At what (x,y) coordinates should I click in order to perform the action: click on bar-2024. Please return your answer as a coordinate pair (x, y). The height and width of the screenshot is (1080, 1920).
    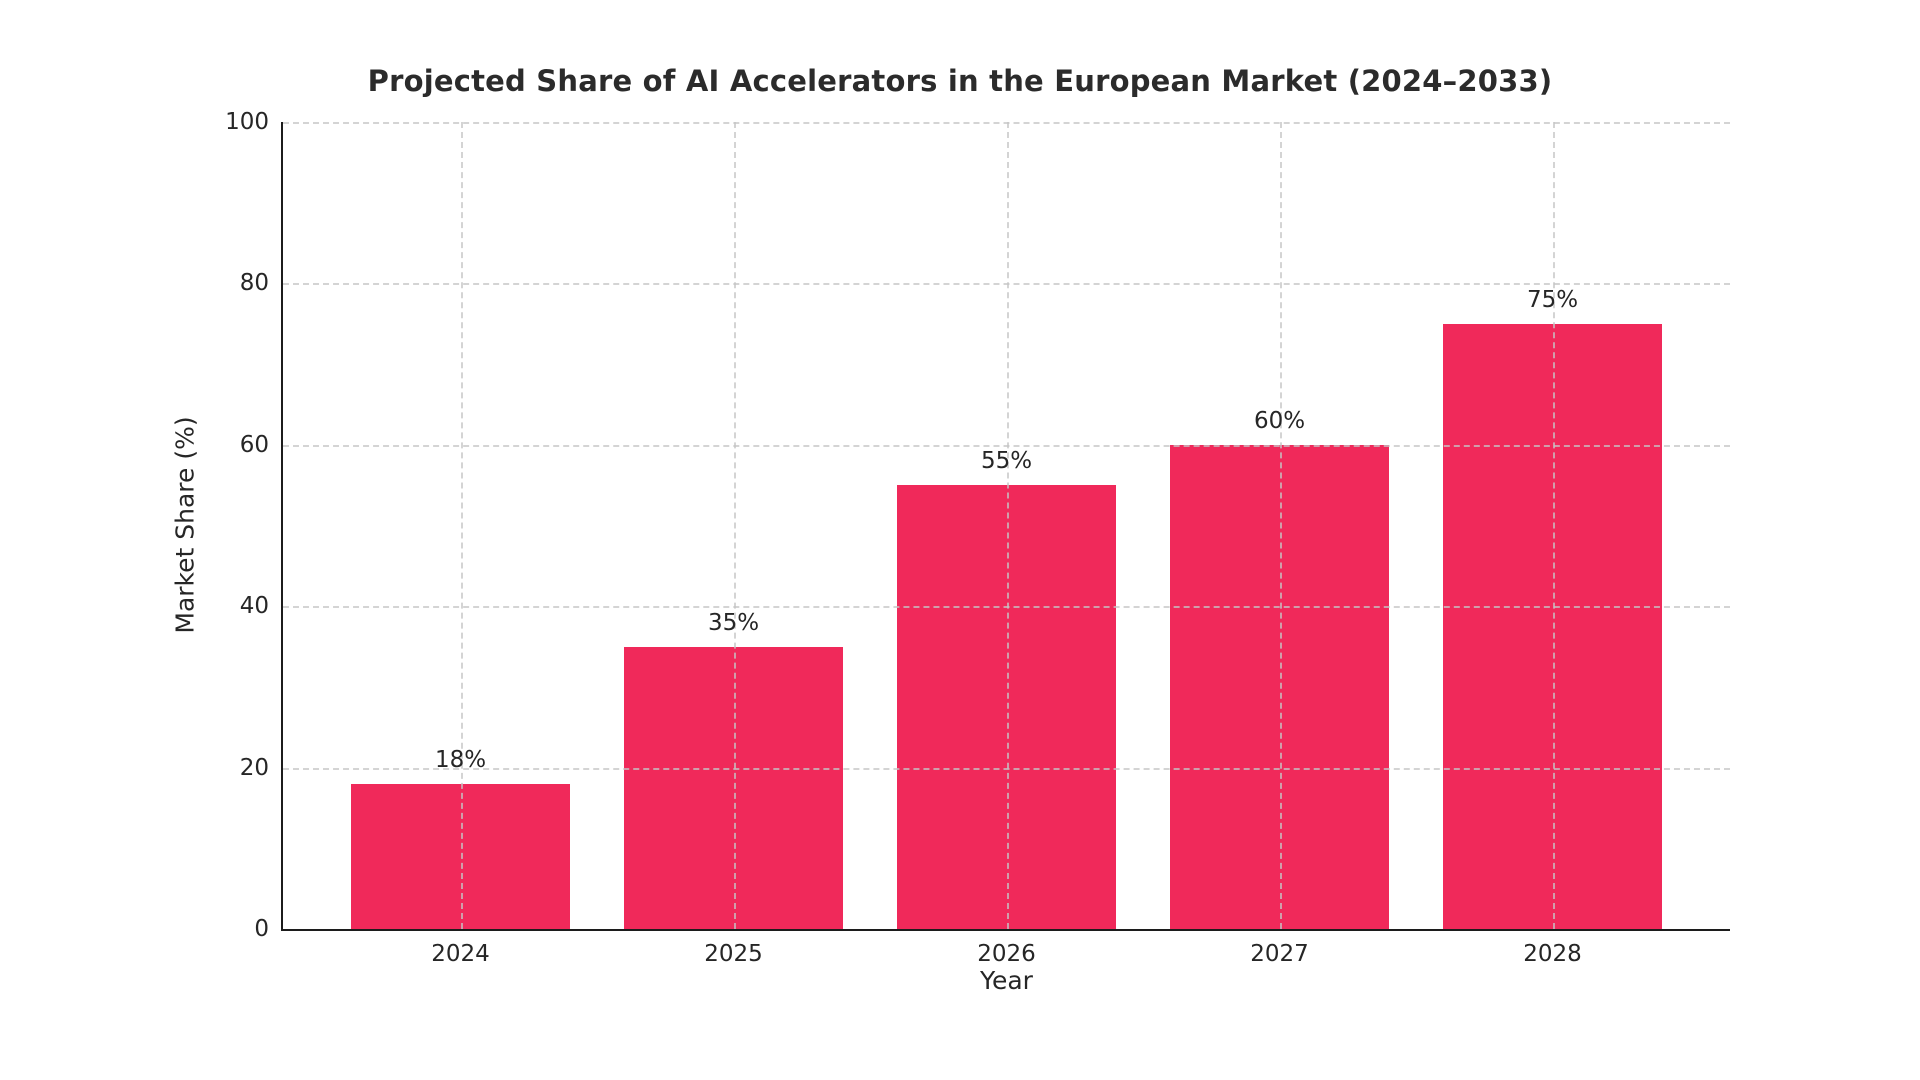
    Looking at the image, I should click on (460, 856).